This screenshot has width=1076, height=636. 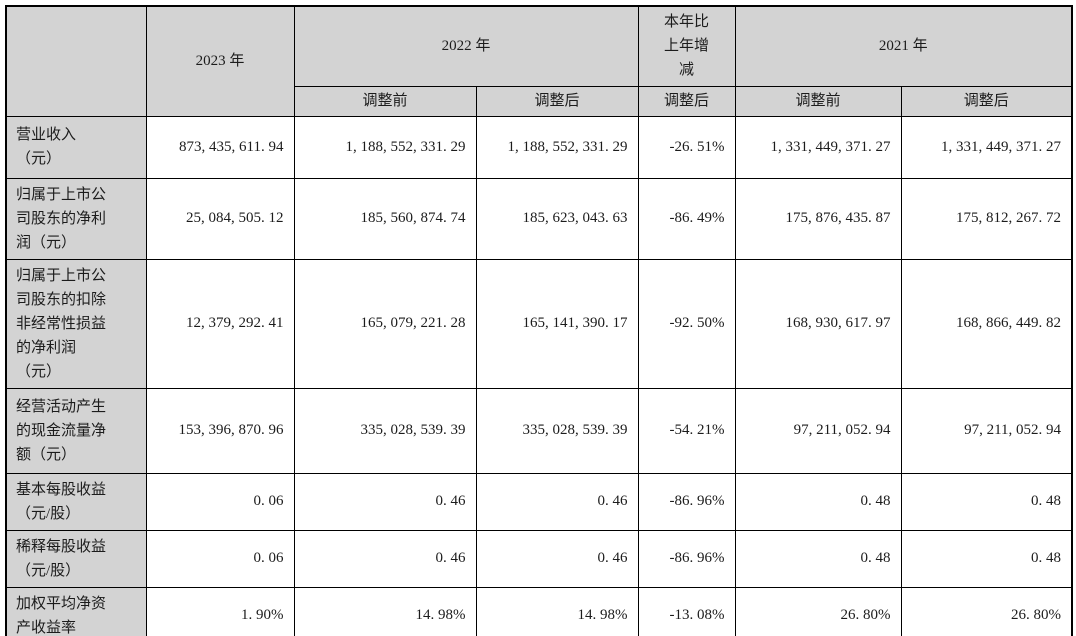 What do you see at coordinates (385, 101) in the screenshot?
I see `subheader-2022-before: 调整前` at bounding box center [385, 101].